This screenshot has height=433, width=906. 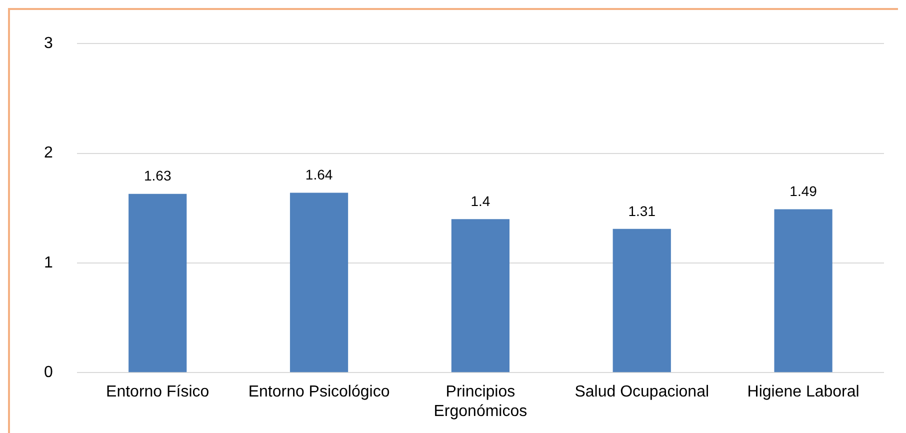 I want to click on data-label: 1.49, so click(x=804, y=191).